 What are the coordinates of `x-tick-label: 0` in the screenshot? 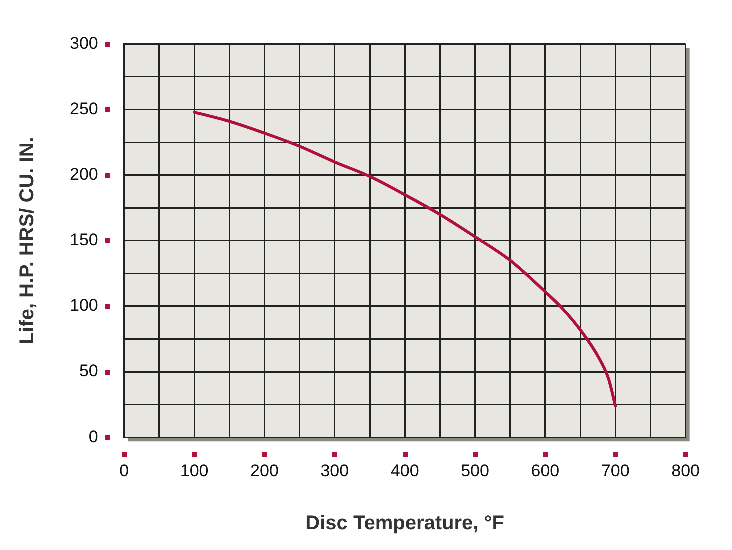 It's located at (125, 470).